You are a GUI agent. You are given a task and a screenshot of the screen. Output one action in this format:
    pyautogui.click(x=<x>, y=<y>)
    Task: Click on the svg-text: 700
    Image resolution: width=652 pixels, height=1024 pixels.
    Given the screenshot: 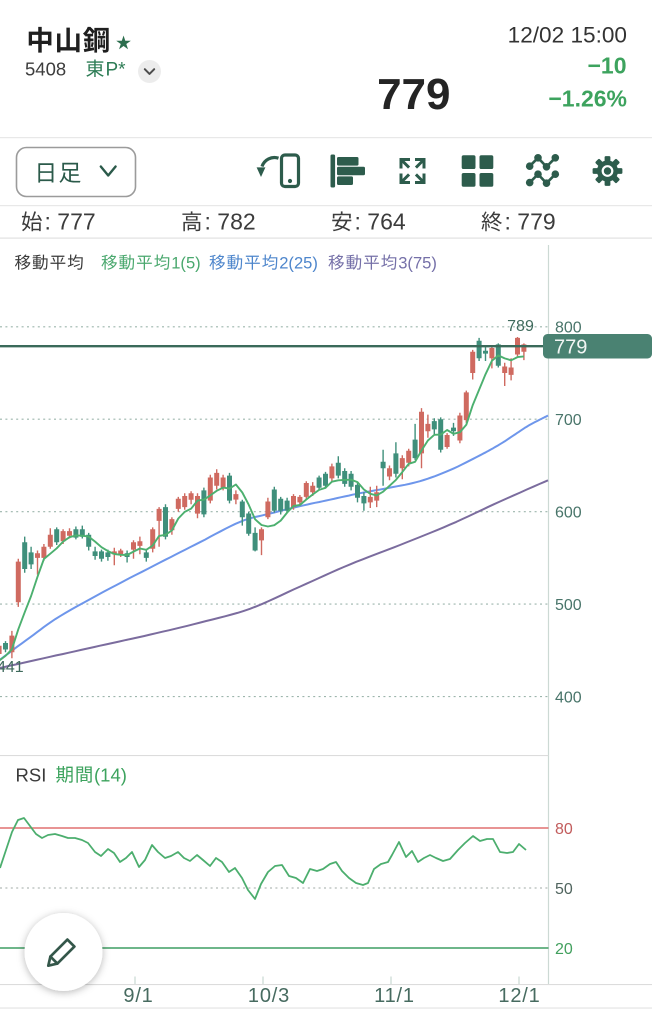 What is the action you would take?
    pyautogui.click(x=568, y=420)
    